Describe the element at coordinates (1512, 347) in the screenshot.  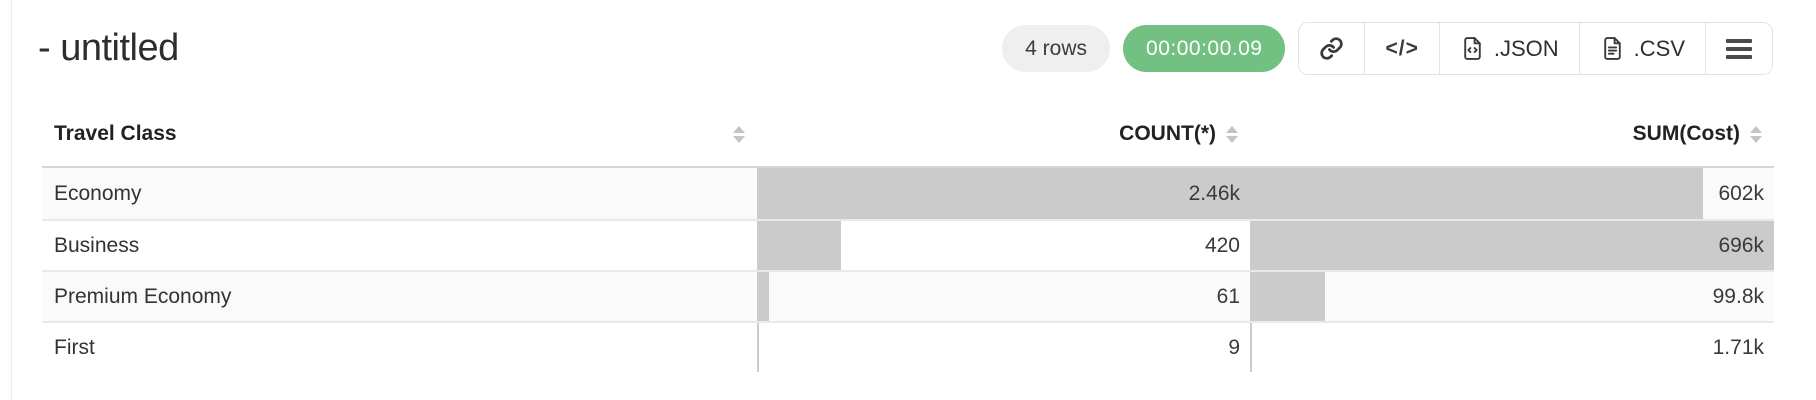
I see `sum-cost-cell: 1.71k` at that location.